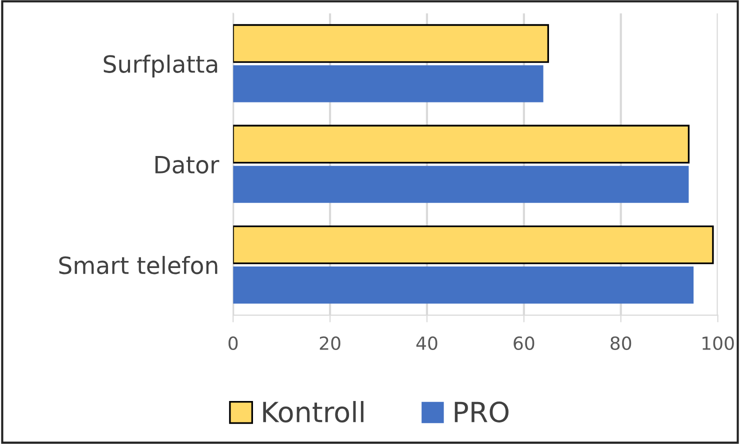 The height and width of the screenshot is (444, 740). What do you see at coordinates (330, 343) in the screenshot?
I see `x-tick-label: 20` at bounding box center [330, 343].